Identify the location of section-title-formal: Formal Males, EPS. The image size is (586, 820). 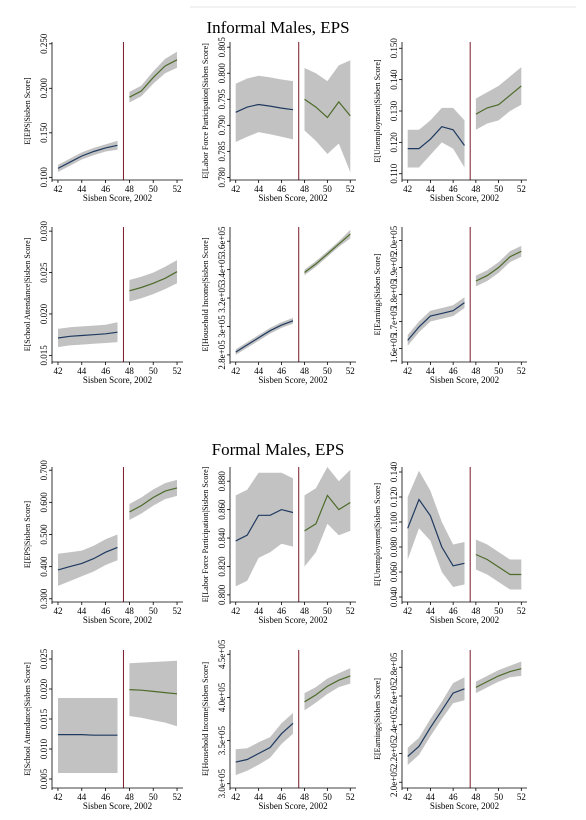
(278, 449).